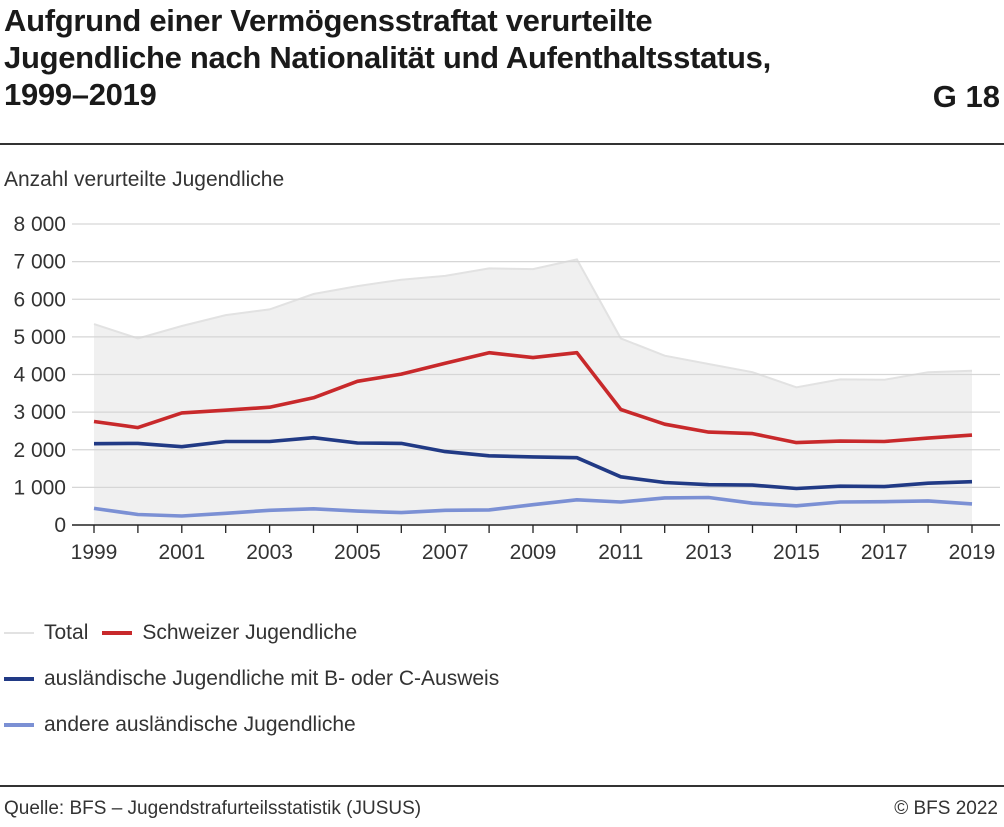 The image size is (1004, 827). I want to click on footer-divider, so click(502, 786).